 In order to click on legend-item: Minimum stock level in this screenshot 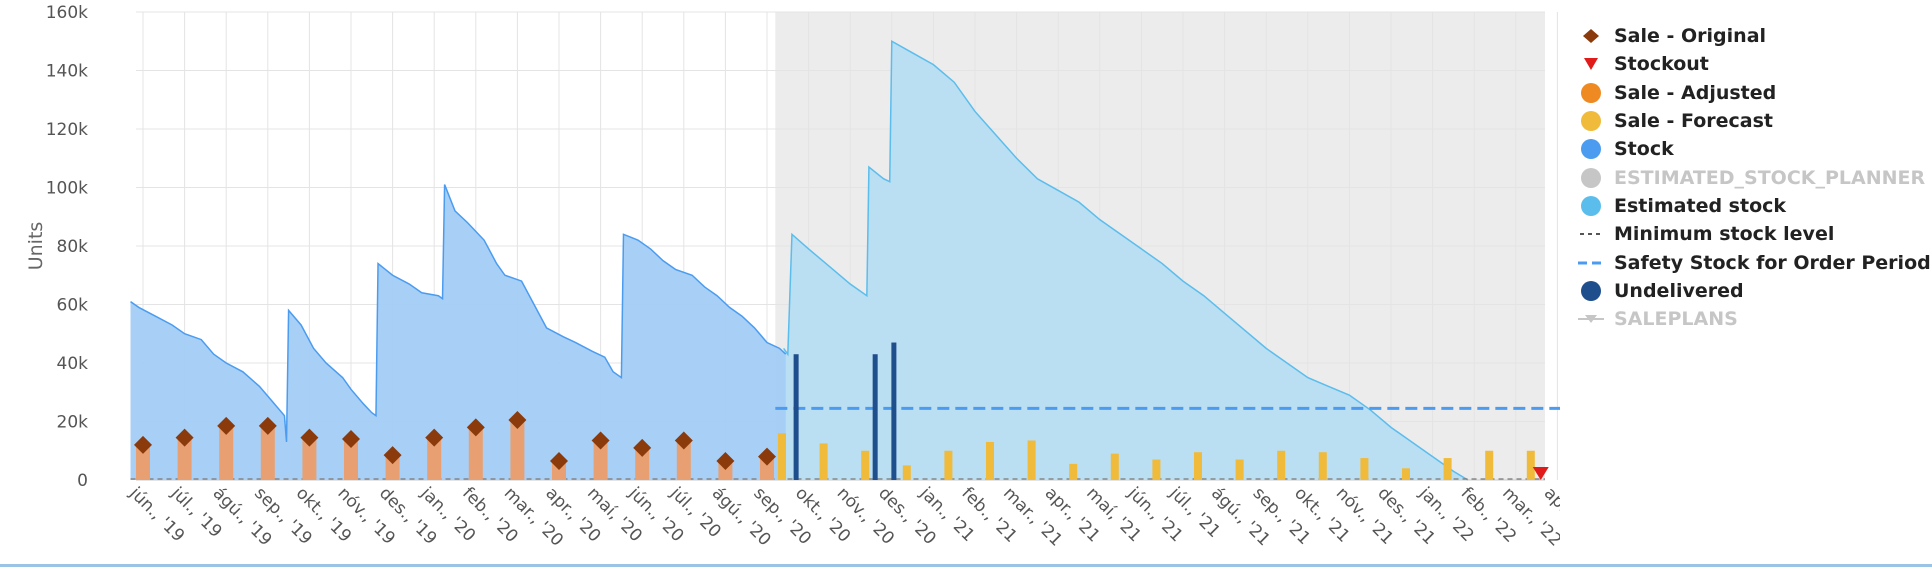, I will do `click(1753, 234)`.